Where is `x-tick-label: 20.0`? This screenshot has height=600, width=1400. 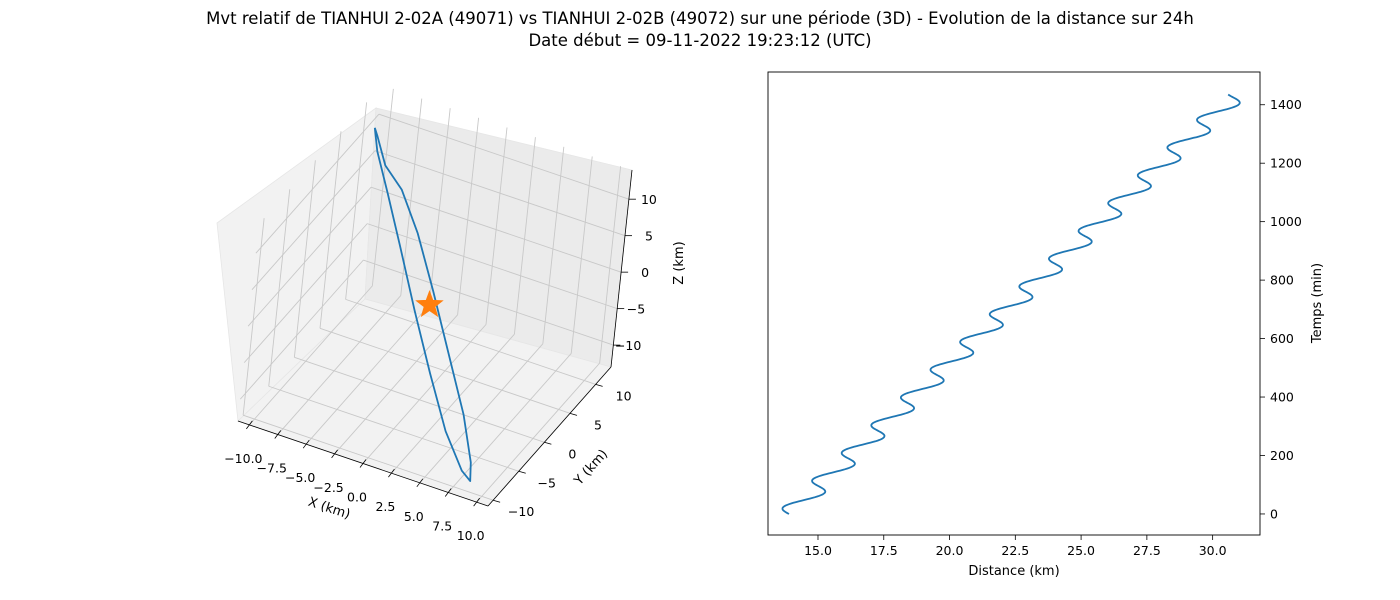
x-tick-label: 20.0 is located at coordinates (950, 550).